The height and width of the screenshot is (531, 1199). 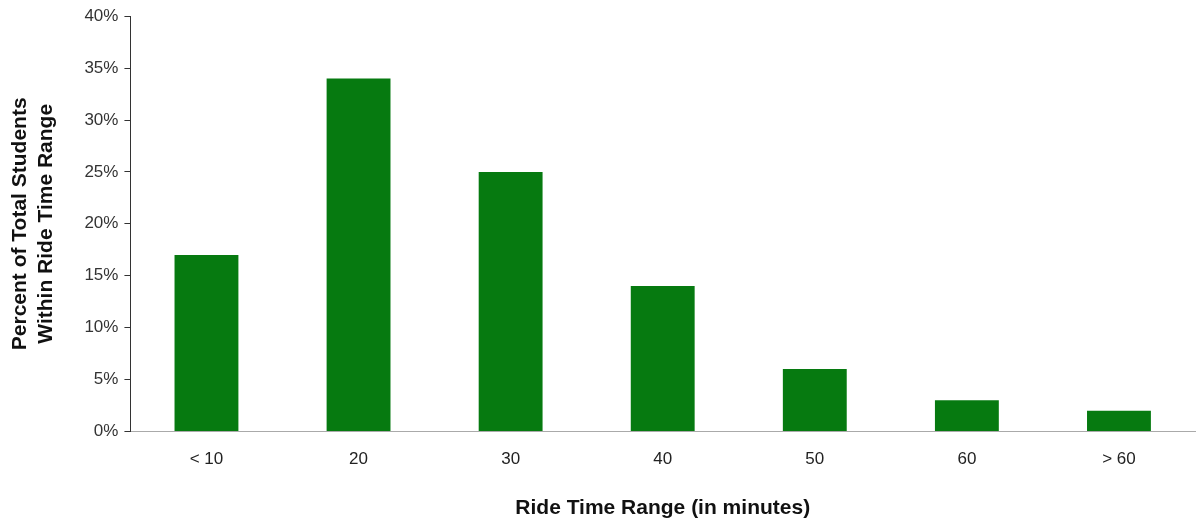 What do you see at coordinates (101, 15) in the screenshot?
I see `y-tick-label: 40%` at bounding box center [101, 15].